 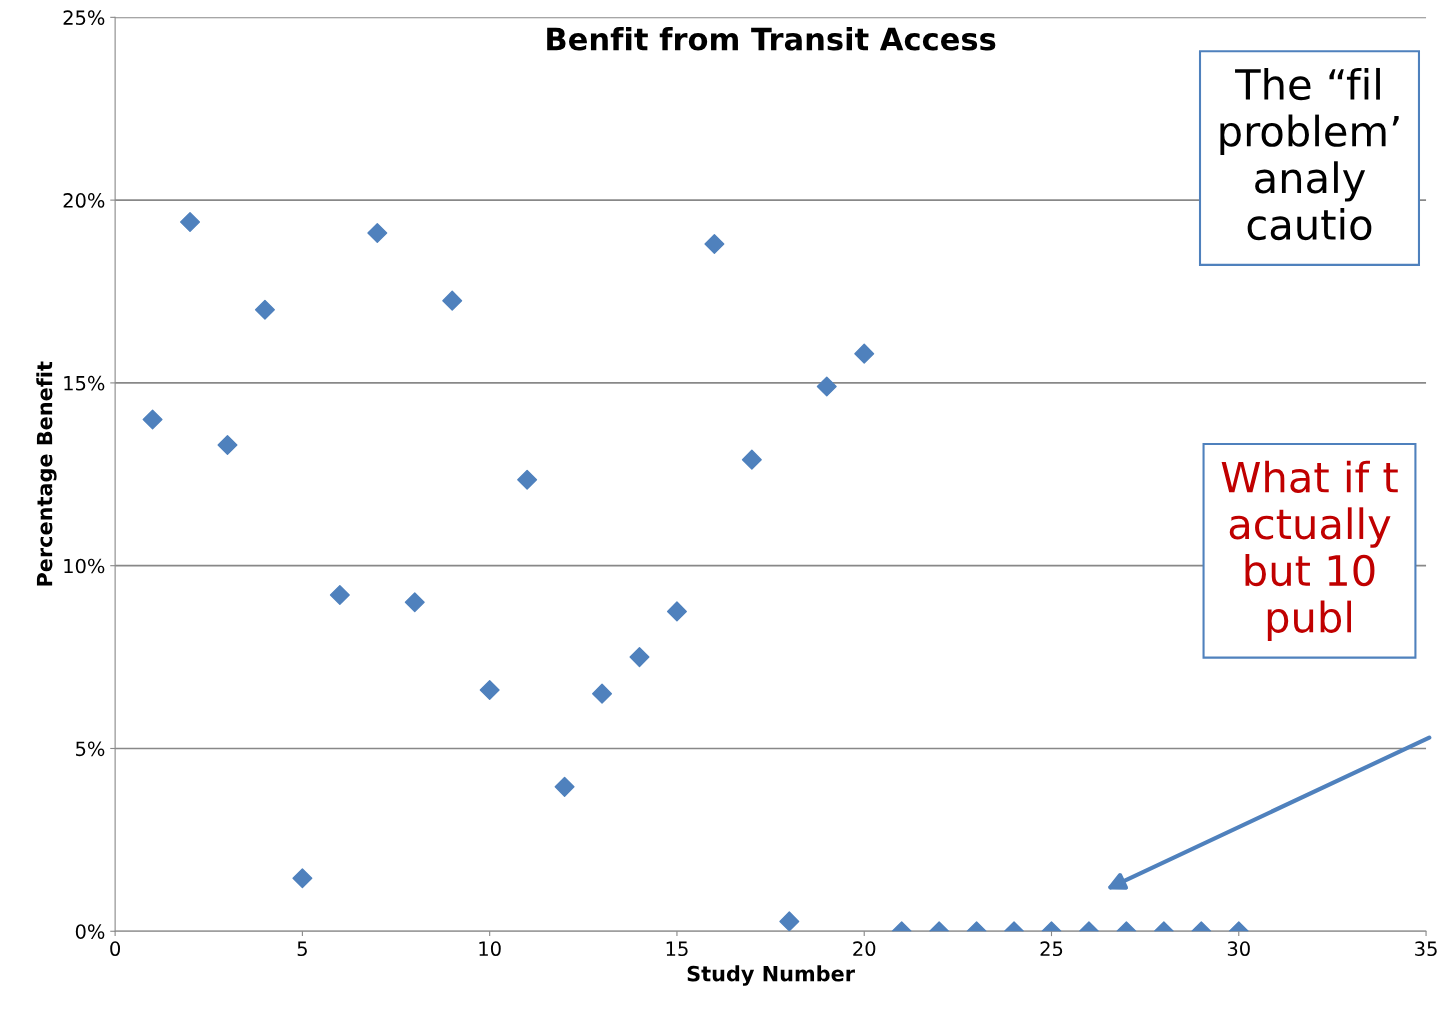 I want to click on y-tick-label: 25%, so click(x=84, y=17).